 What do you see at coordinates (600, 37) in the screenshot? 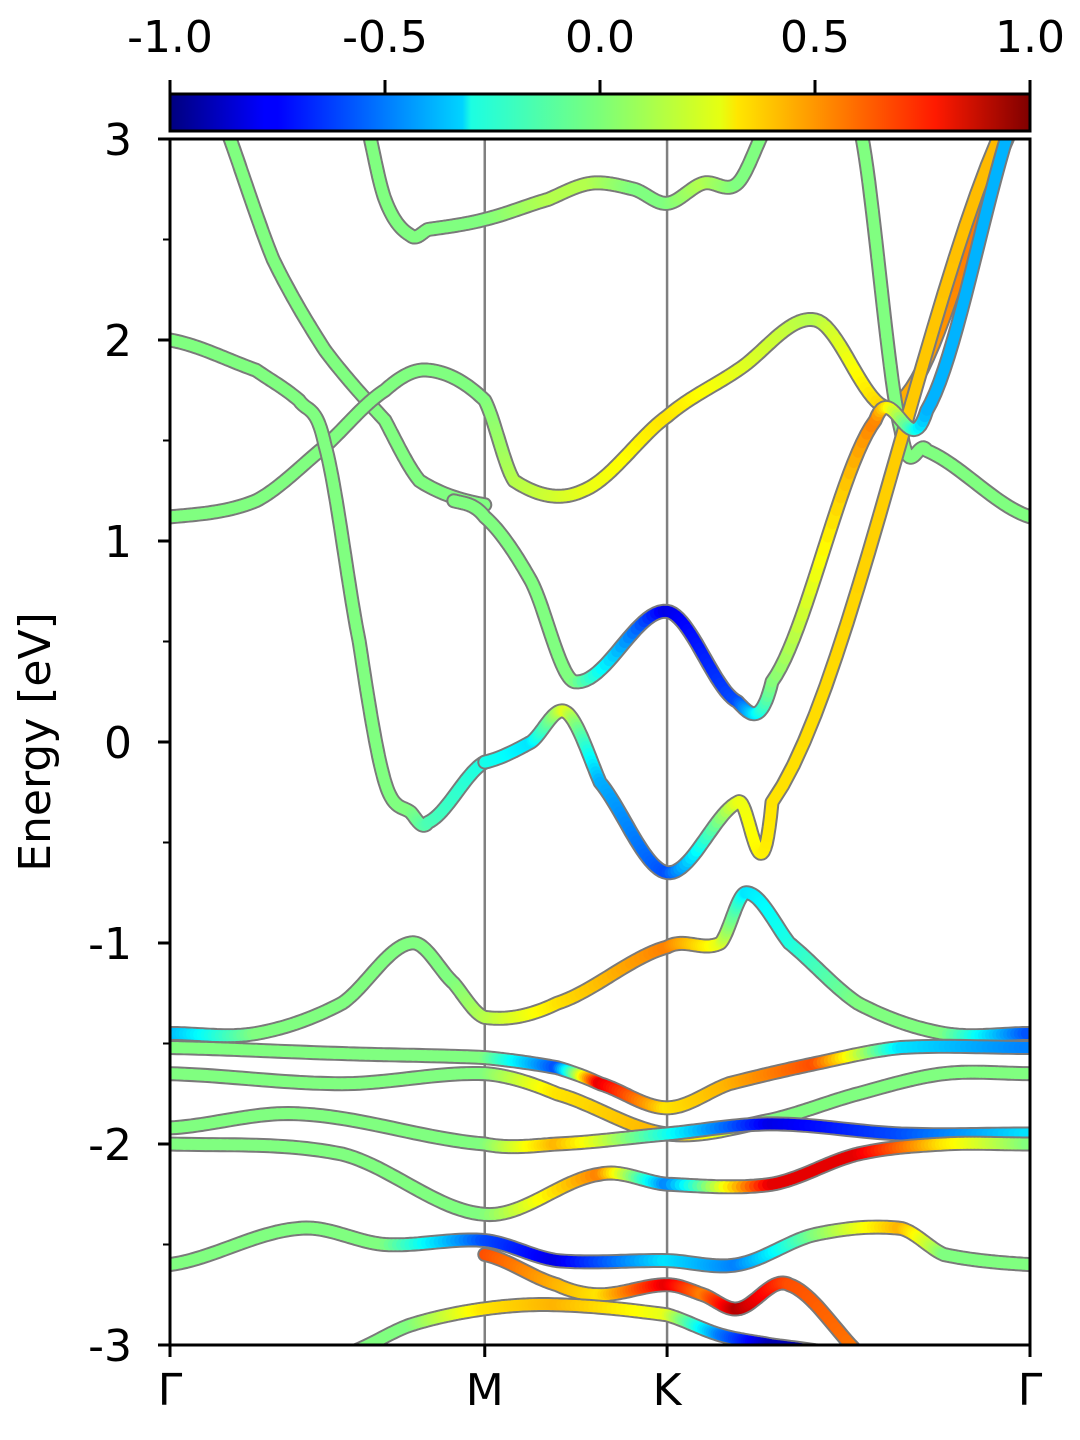
I see `colorbar-tick-label: 0.0` at bounding box center [600, 37].